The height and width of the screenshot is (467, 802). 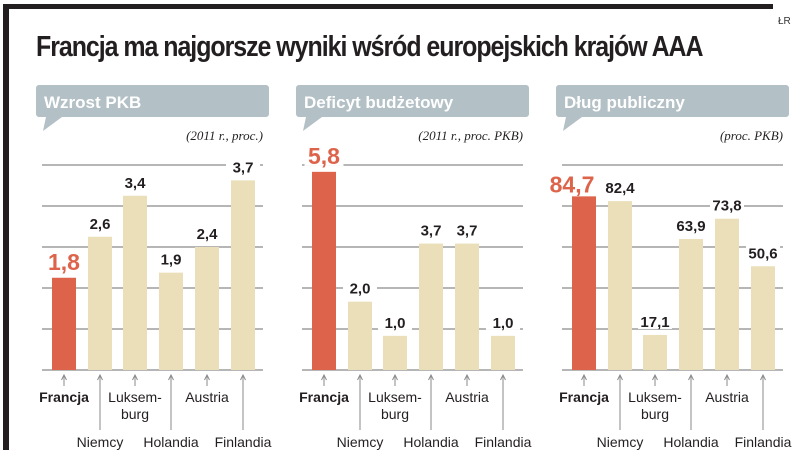 I want to click on value-label: 1,8, so click(x=64, y=262).